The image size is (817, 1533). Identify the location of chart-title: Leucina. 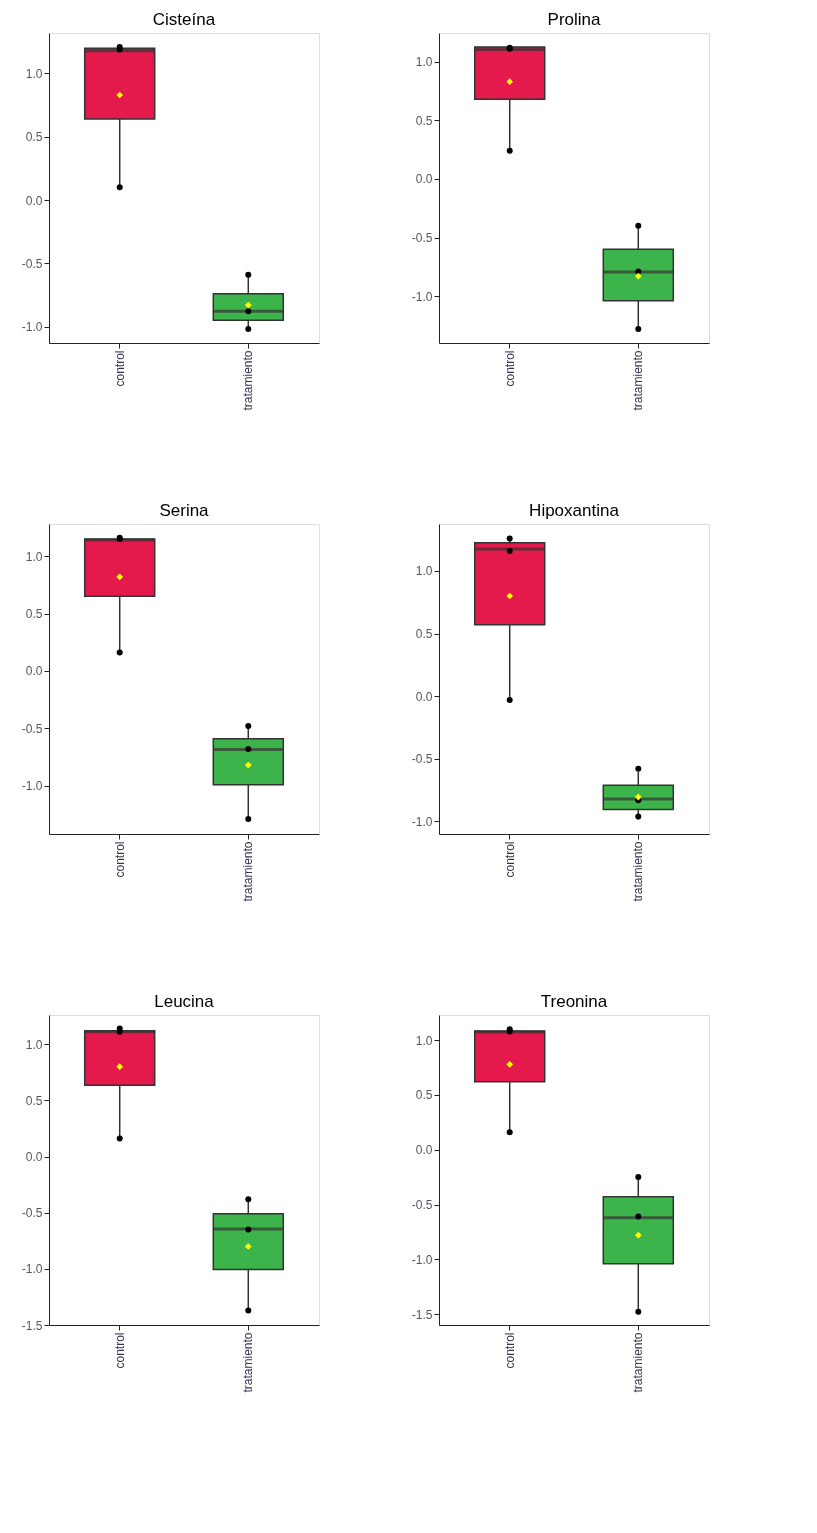
(184, 1001).